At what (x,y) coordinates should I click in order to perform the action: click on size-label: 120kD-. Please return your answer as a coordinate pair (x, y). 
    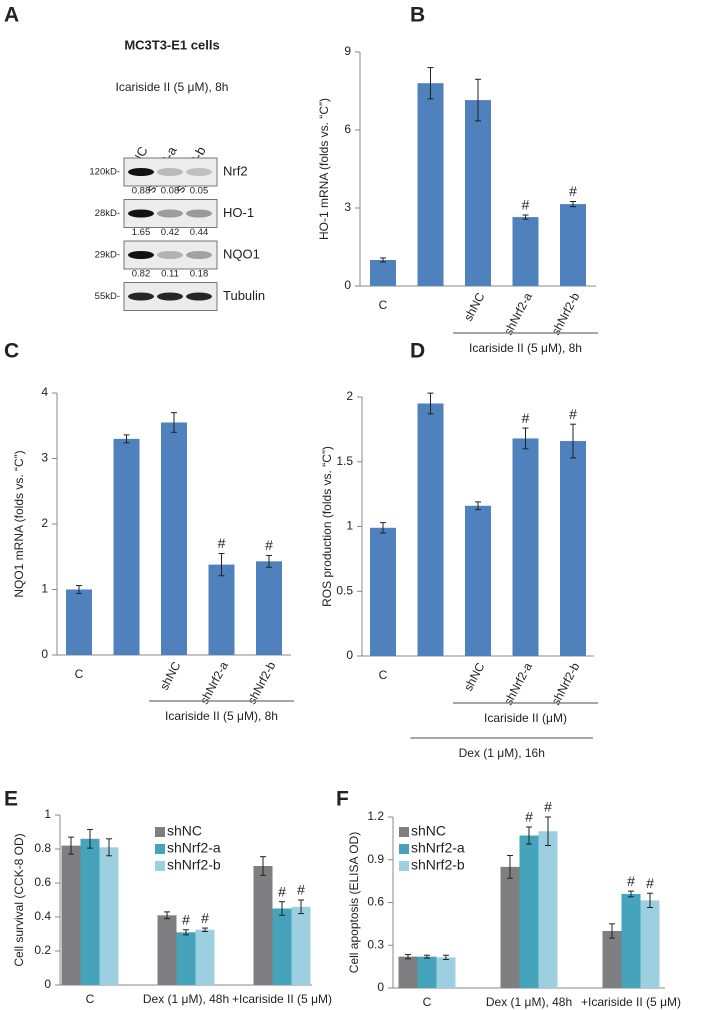
    Looking at the image, I should click on (104, 172).